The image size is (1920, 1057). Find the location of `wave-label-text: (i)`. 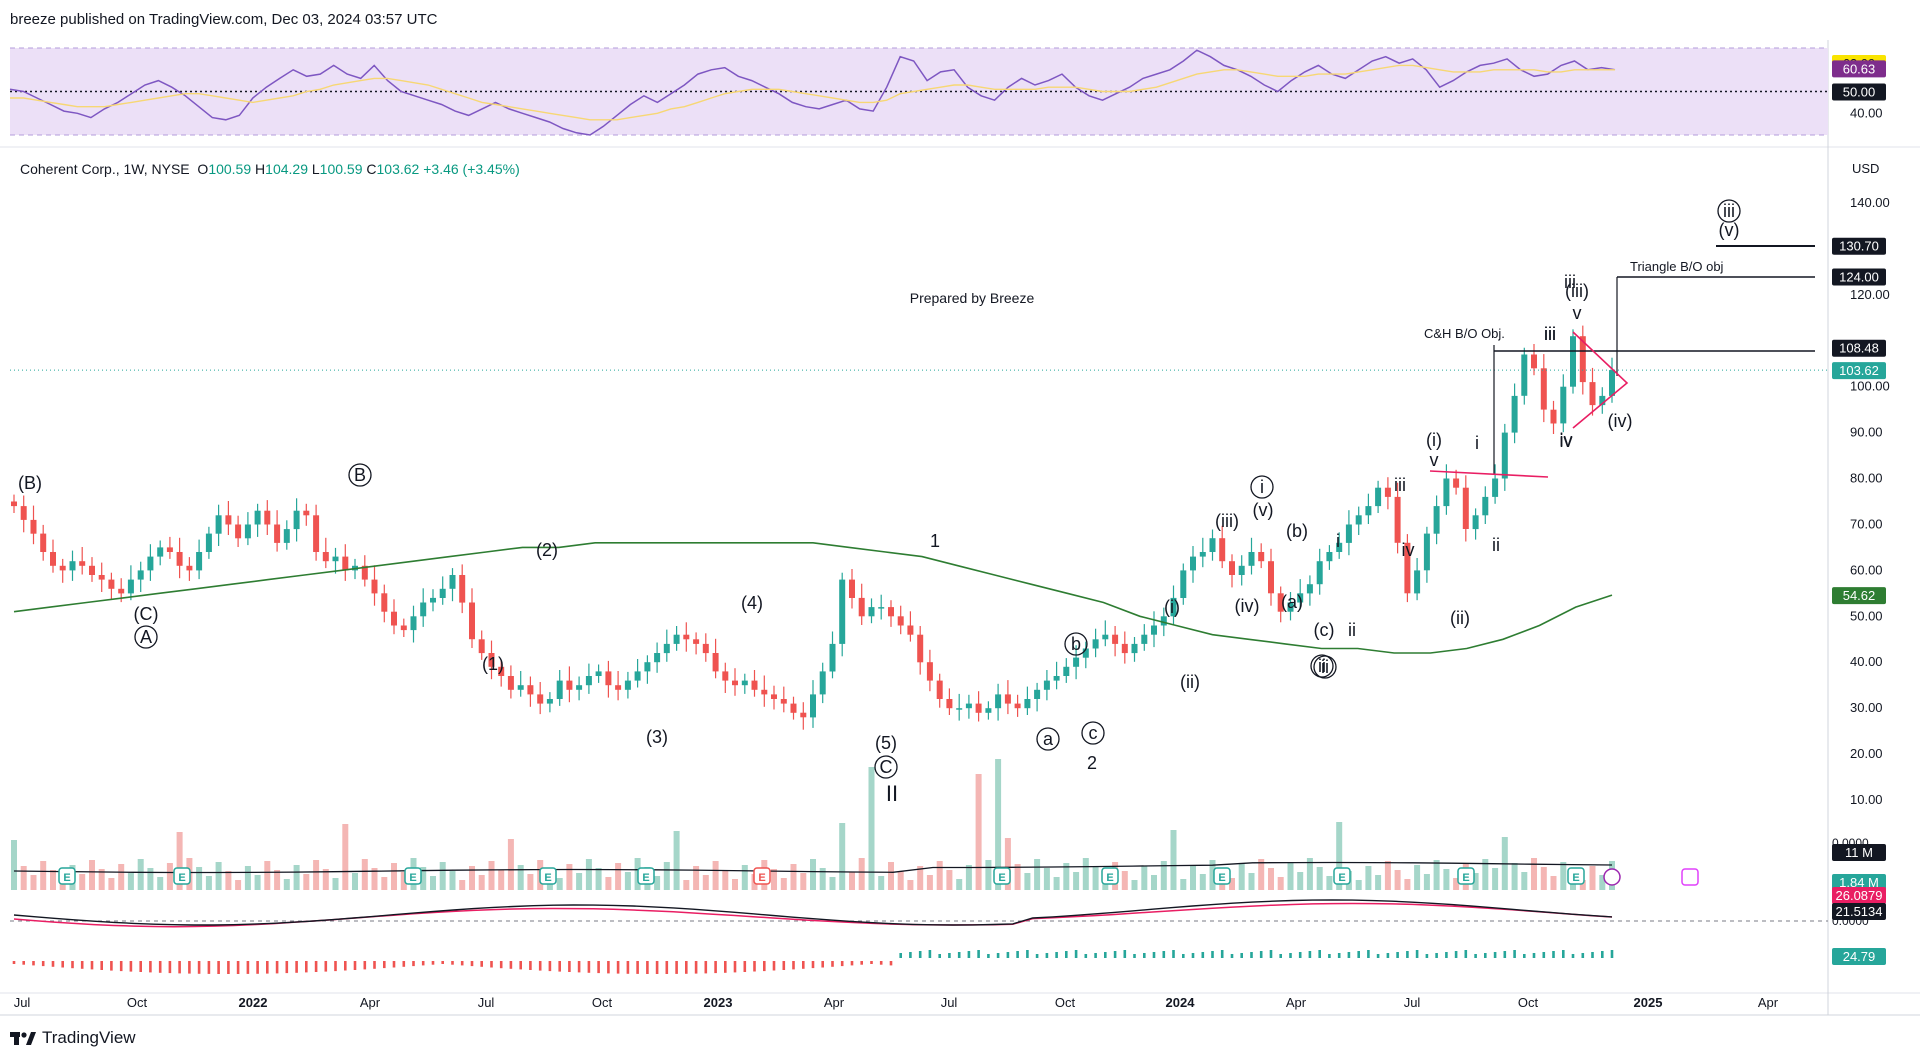

wave-label-text: (i) is located at coordinates (1172, 607).